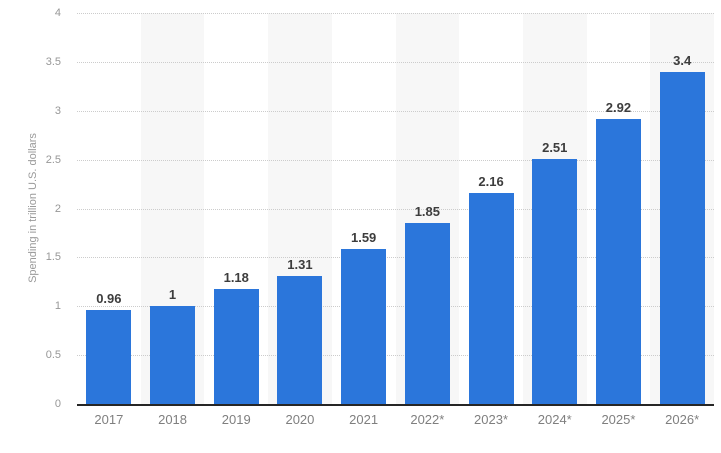 The image size is (721, 453). Describe the element at coordinates (682, 419) in the screenshot. I see `x-tick-label: 2026*` at that location.